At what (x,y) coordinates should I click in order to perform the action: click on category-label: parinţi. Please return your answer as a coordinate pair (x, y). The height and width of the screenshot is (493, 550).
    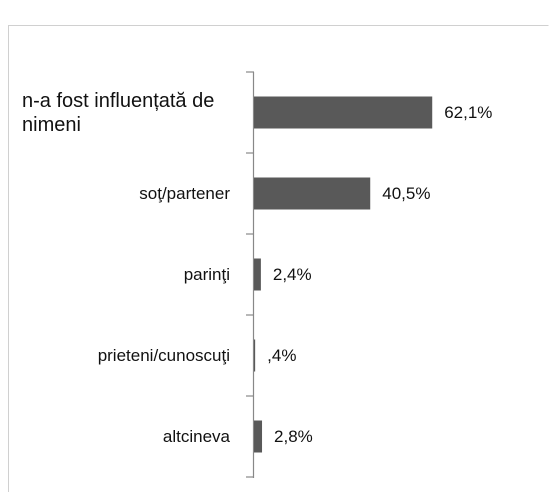
    Looking at the image, I should click on (206, 274).